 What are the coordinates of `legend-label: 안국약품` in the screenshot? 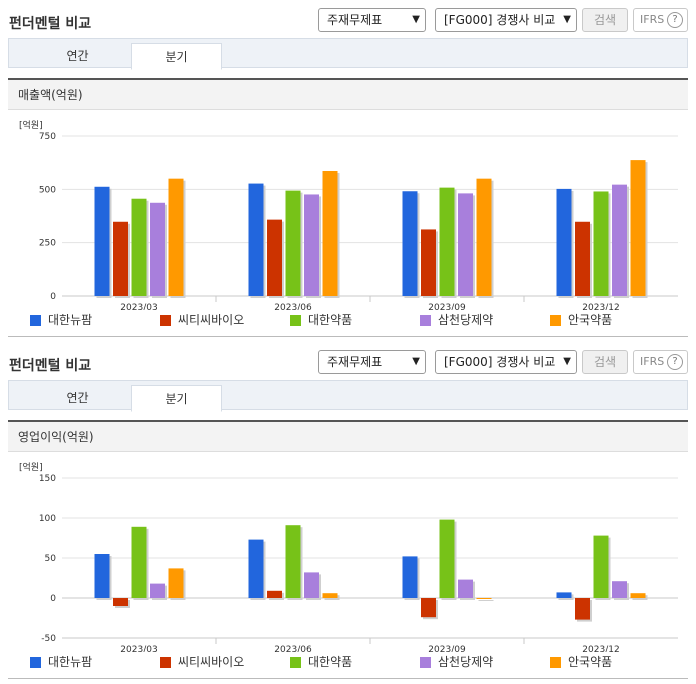 It's located at (590, 662).